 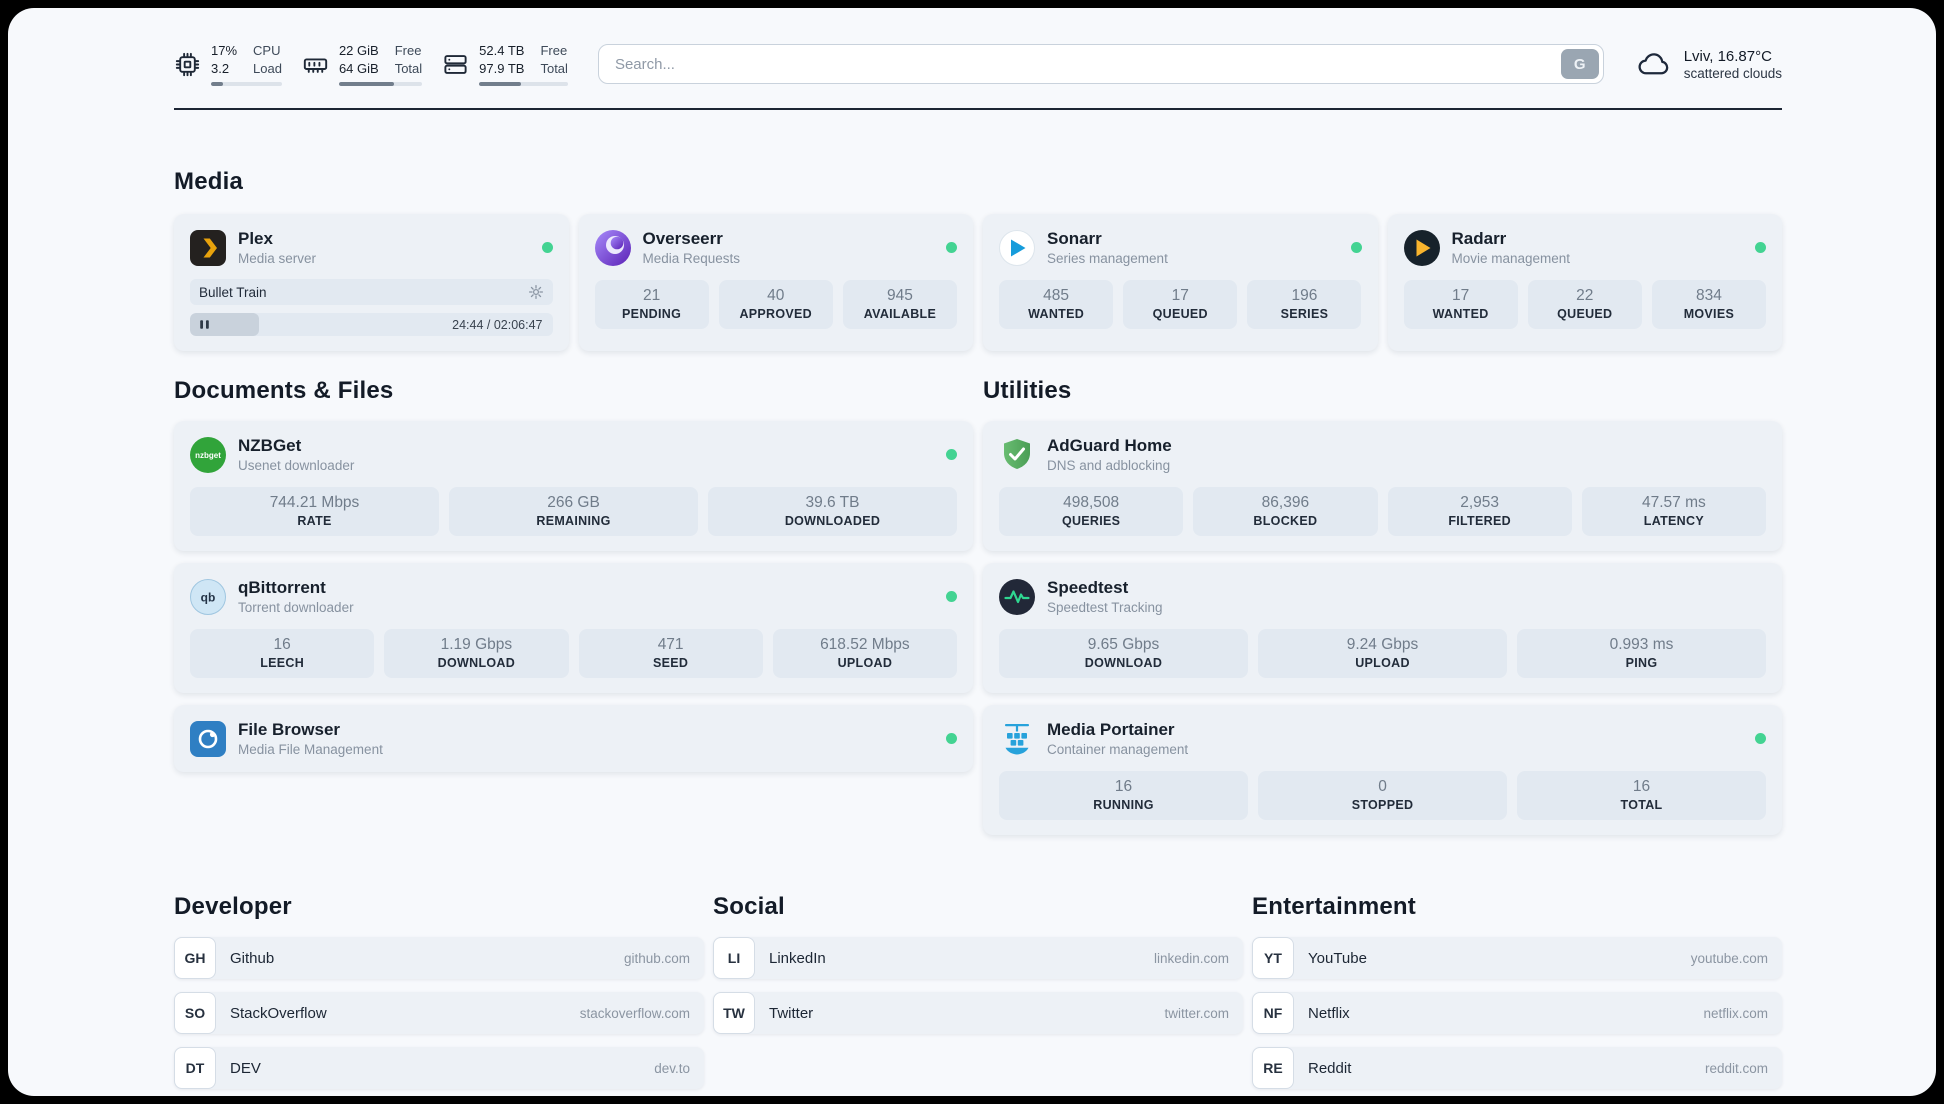 I want to click on service-name: Radarr, so click(x=1479, y=239).